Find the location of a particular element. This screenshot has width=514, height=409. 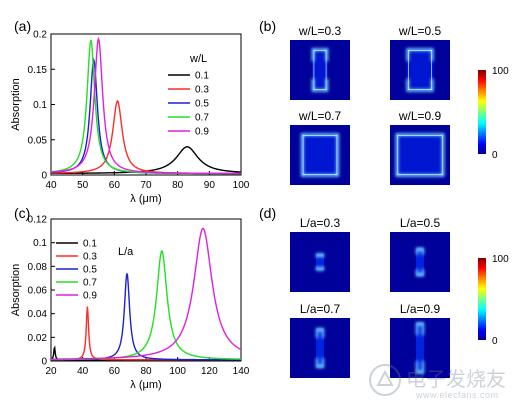

field-map-title: w/L=0.9 is located at coordinates (420, 116).